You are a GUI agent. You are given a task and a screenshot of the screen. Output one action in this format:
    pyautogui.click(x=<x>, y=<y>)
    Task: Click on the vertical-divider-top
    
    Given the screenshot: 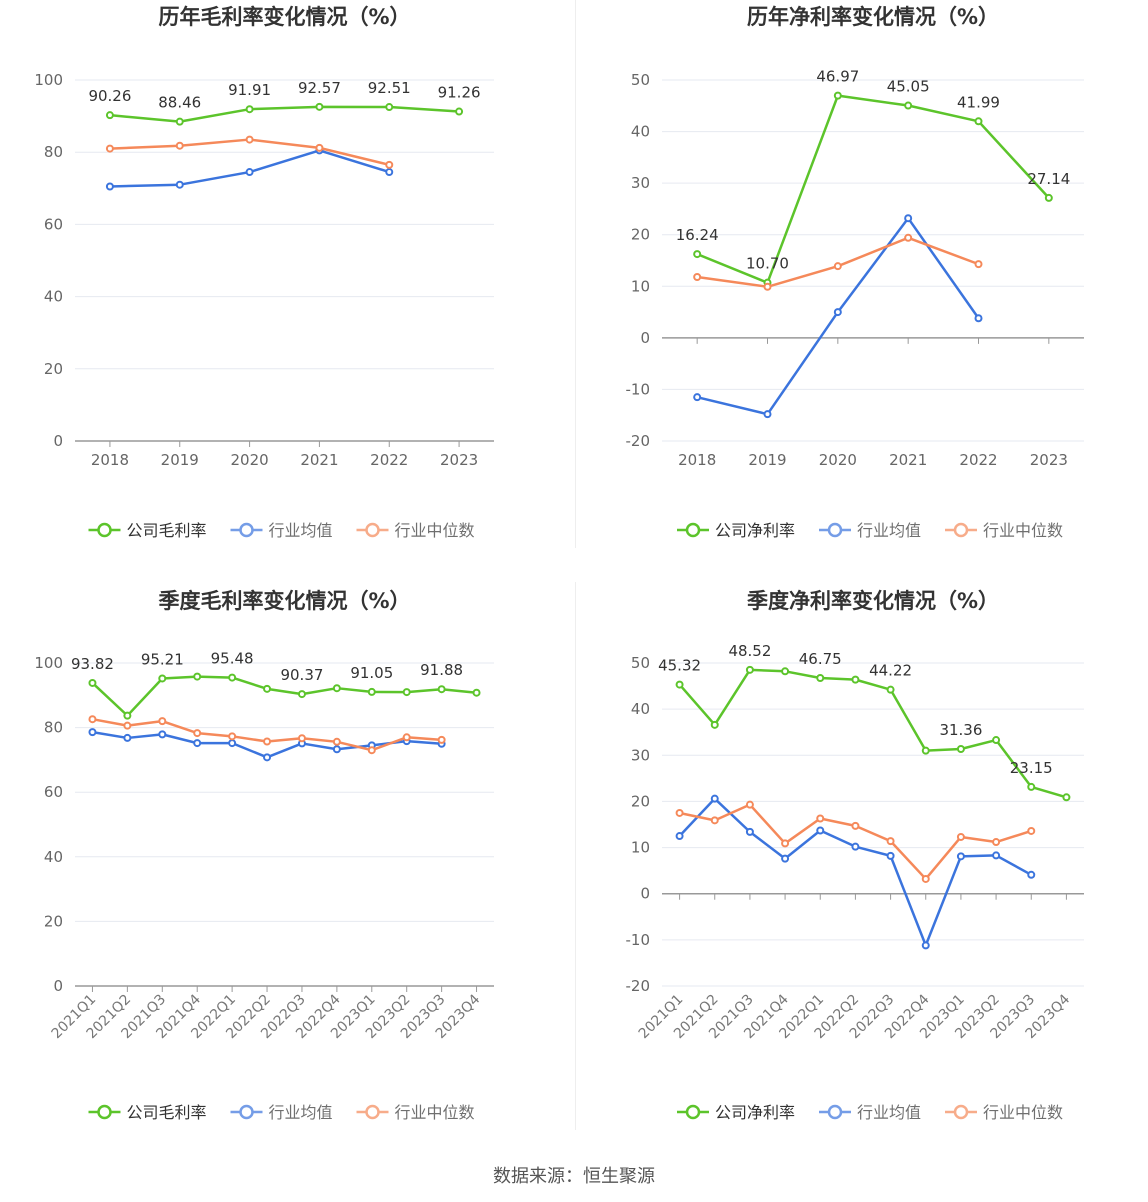 What is the action you would take?
    pyautogui.click(x=575, y=274)
    